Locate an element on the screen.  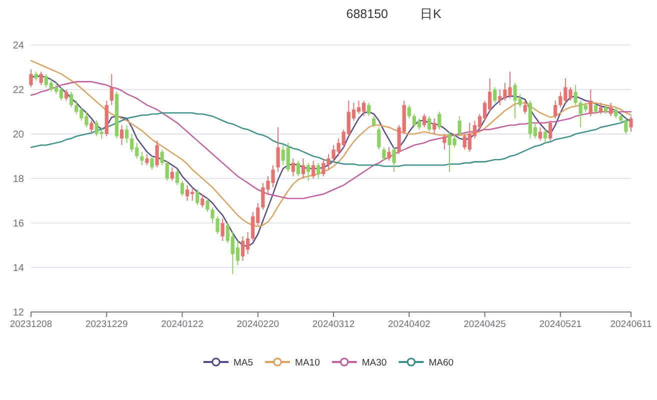
title: 688150 is located at coordinates (367, 14).